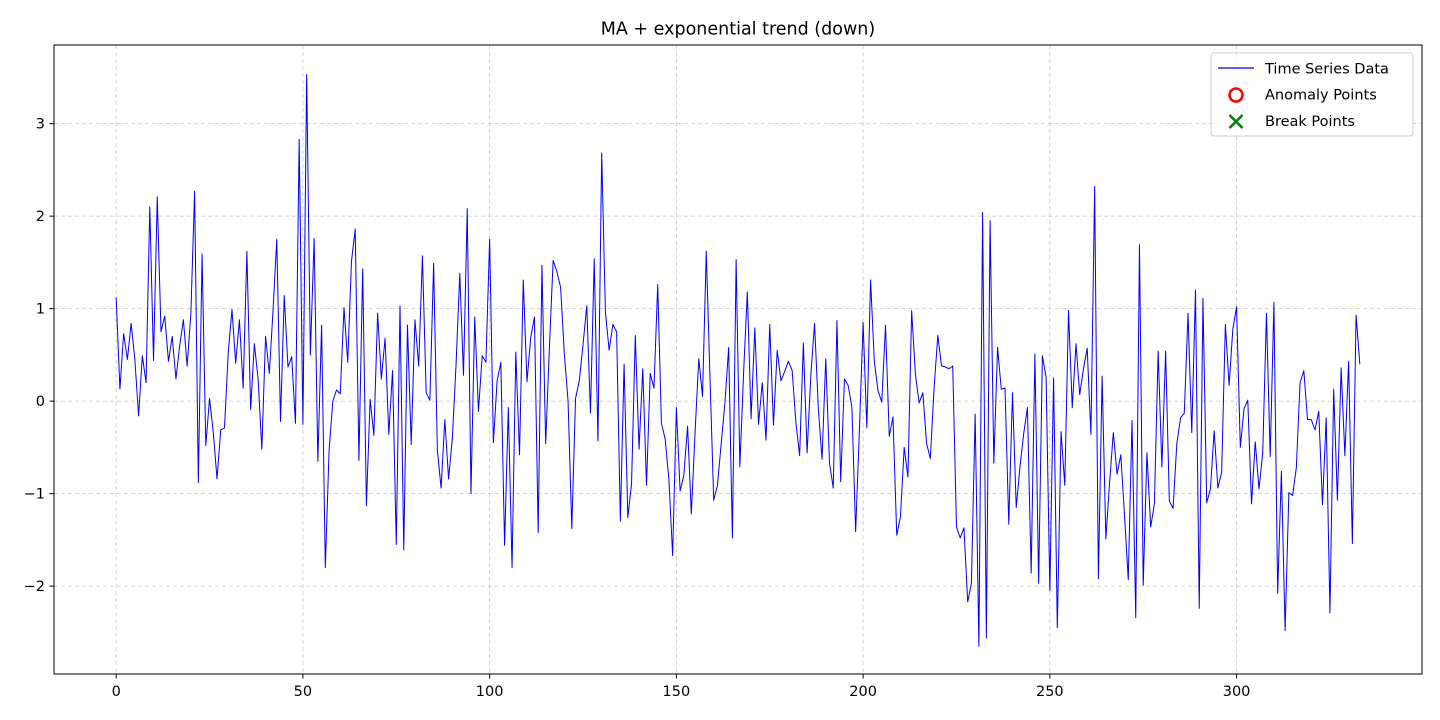 The image size is (1440, 720). Describe the element at coordinates (863, 692) in the screenshot. I see `x-tick-label: 200` at that location.